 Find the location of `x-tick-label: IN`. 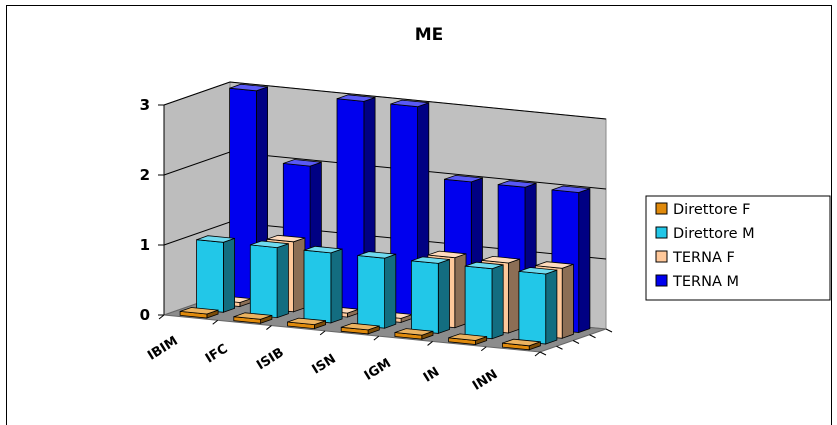

x-tick-label: IN is located at coordinates (431, 375).